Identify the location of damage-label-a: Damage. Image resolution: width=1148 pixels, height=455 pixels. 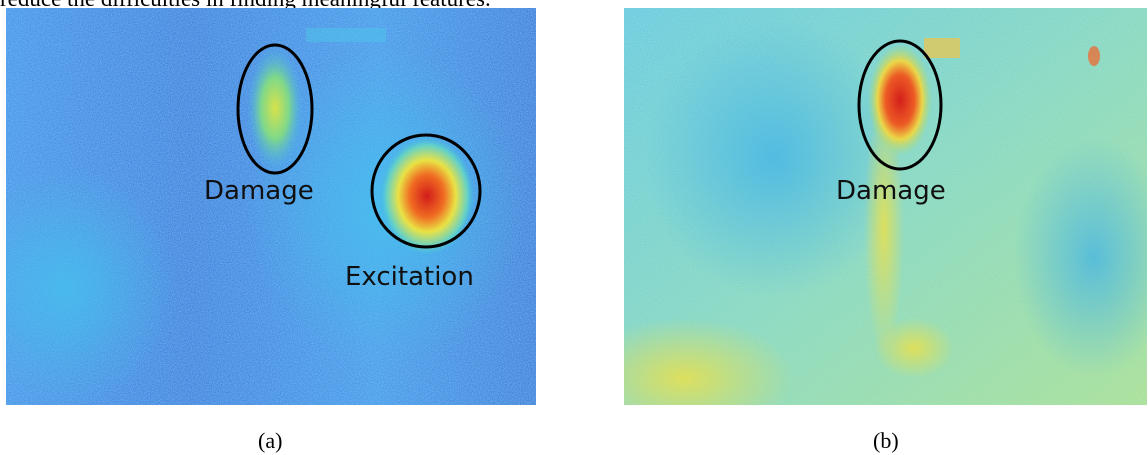
(259, 191).